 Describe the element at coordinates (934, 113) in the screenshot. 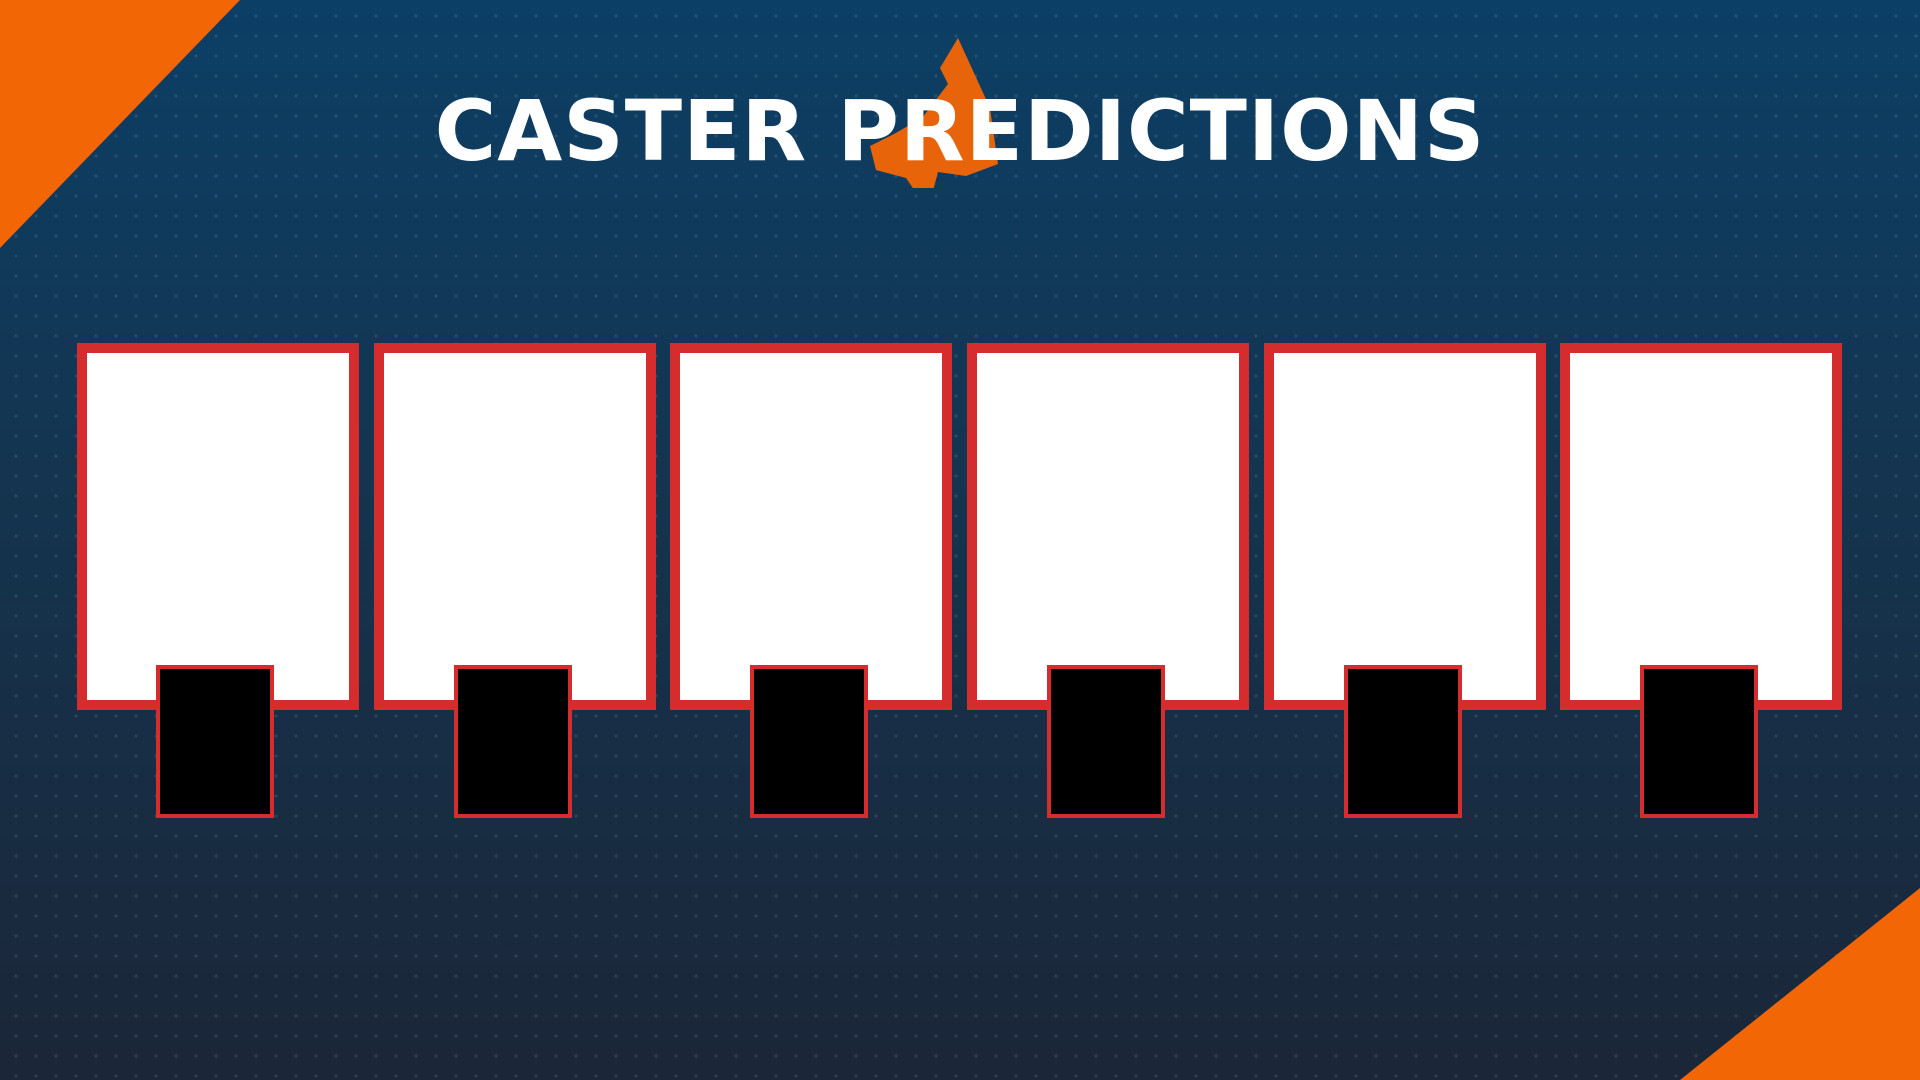

I see `fox-logo-icon` at that location.